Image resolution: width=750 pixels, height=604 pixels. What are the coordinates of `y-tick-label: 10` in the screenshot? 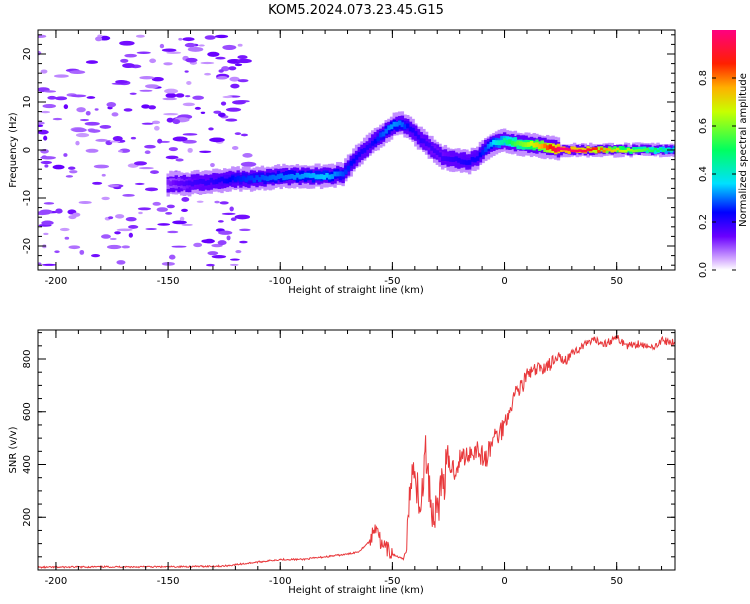 It's located at (27, 102).